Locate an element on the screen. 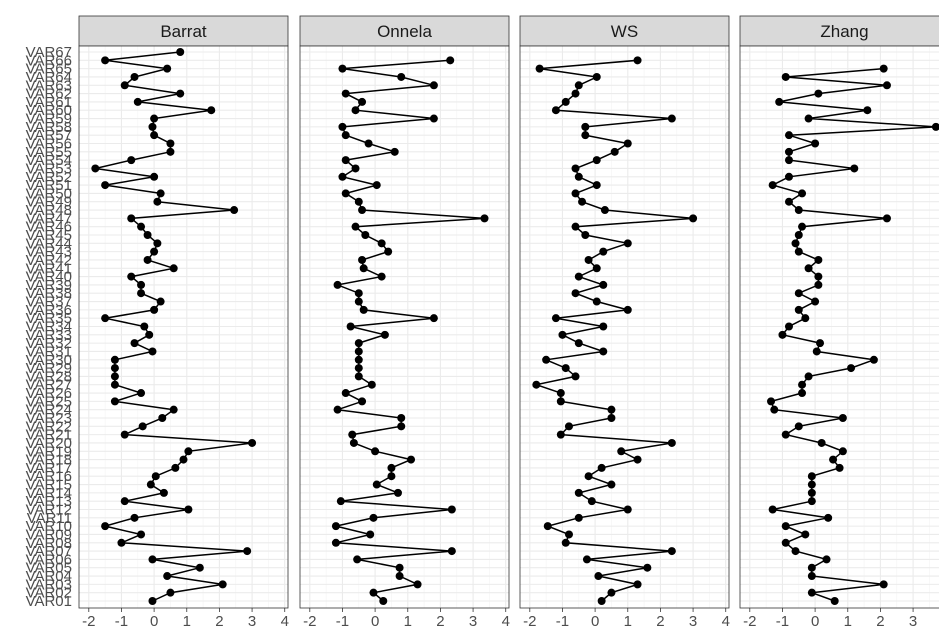 The height and width of the screenshot is (630, 939). y-tick-label: VAR19 is located at coordinates (49, 451).